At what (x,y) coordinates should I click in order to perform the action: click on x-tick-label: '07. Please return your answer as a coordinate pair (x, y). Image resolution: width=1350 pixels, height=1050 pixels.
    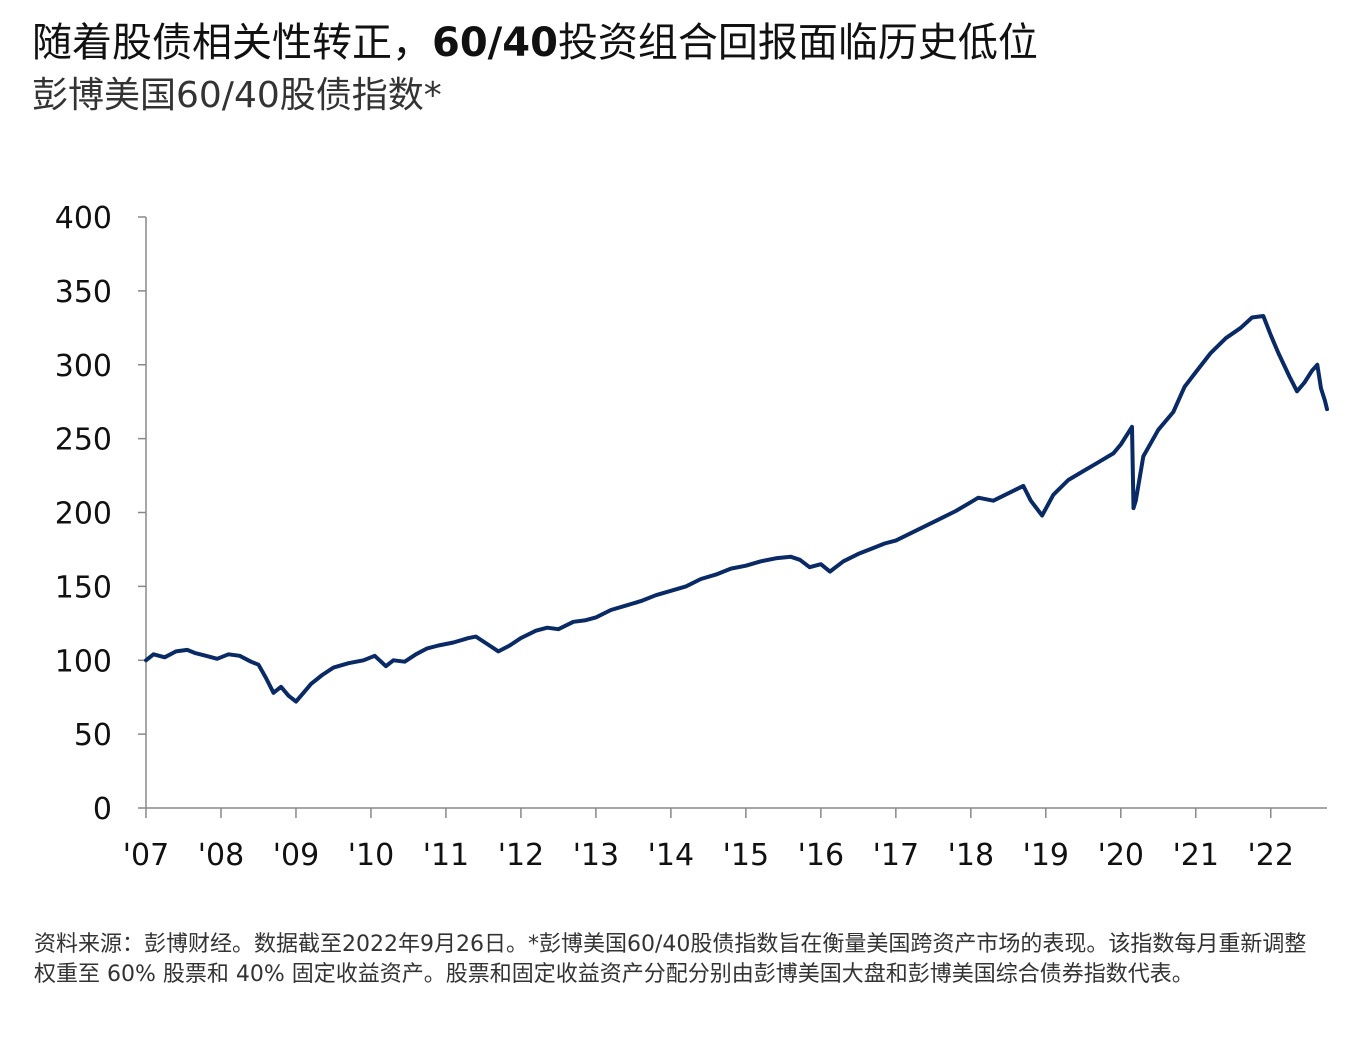
    Looking at the image, I should click on (146, 855).